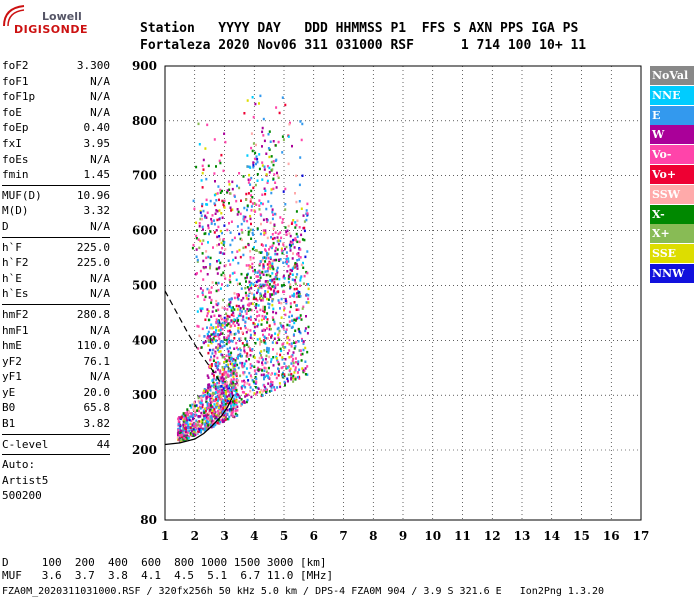 The image size is (700, 600). Describe the element at coordinates (462, 536) in the screenshot. I see `x-tick-label: 11` at that location.